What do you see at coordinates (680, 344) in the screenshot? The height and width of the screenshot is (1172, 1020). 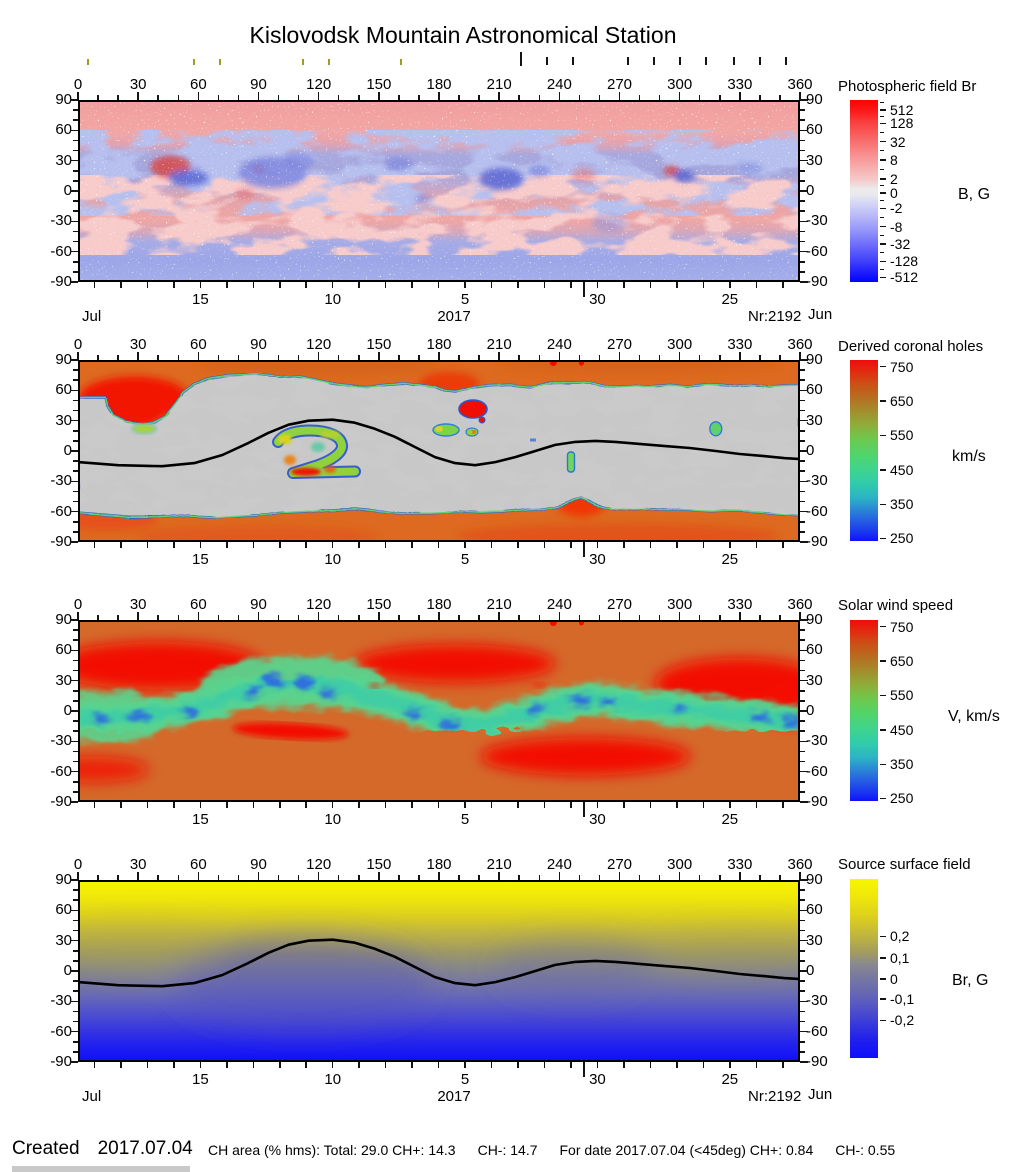 I see `lon-tick-label: 300` at bounding box center [680, 344].